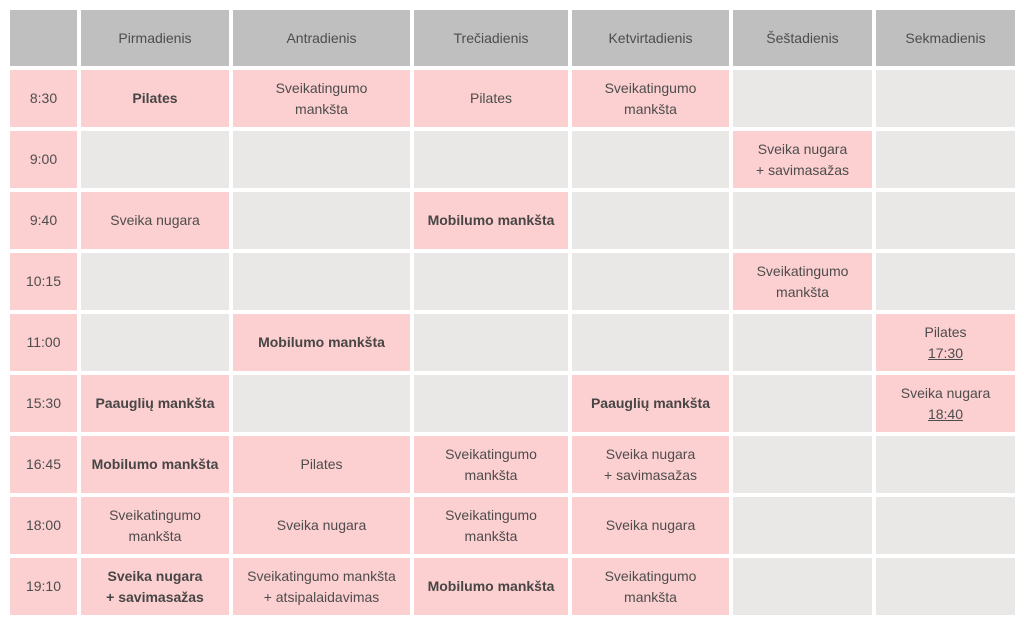 The image size is (1024, 632). I want to click on day-header-2: Antradienis, so click(321, 38).